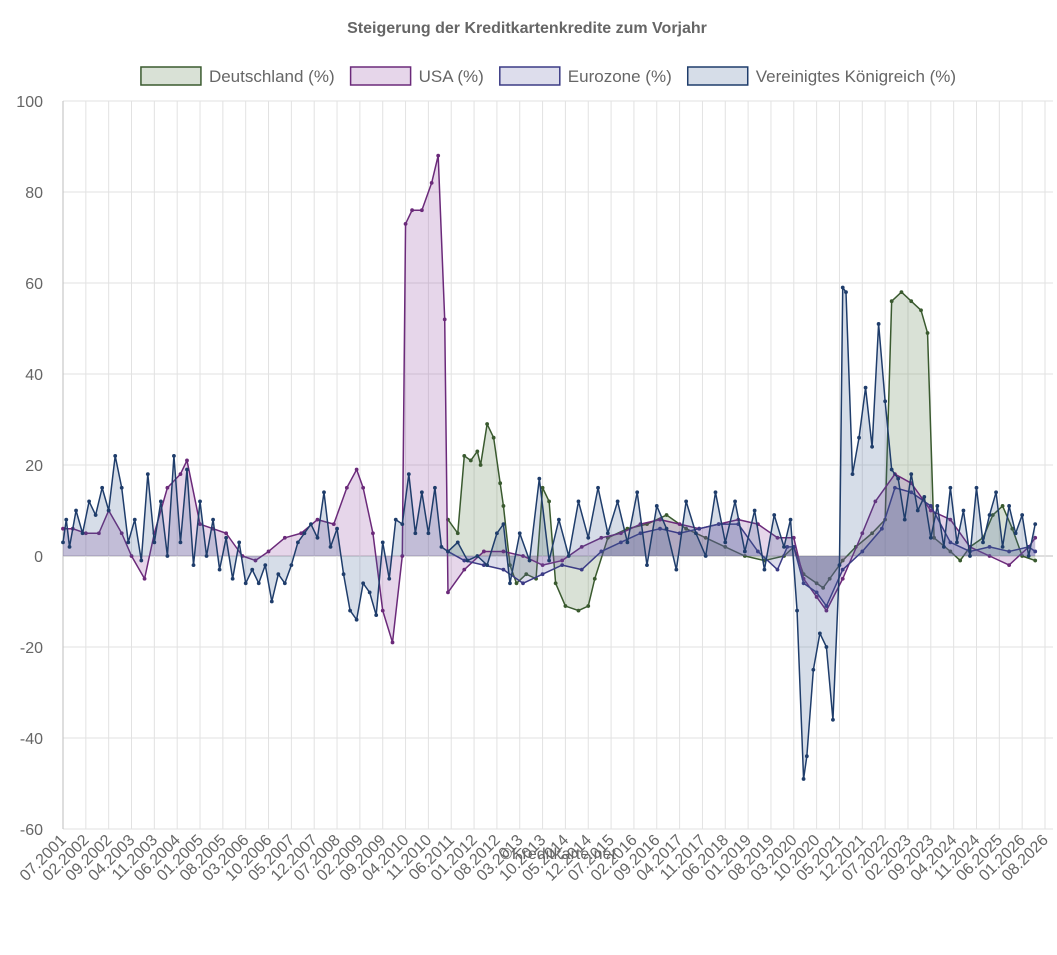  What do you see at coordinates (29, 102) in the screenshot?
I see `y-tick-label: 100` at bounding box center [29, 102].